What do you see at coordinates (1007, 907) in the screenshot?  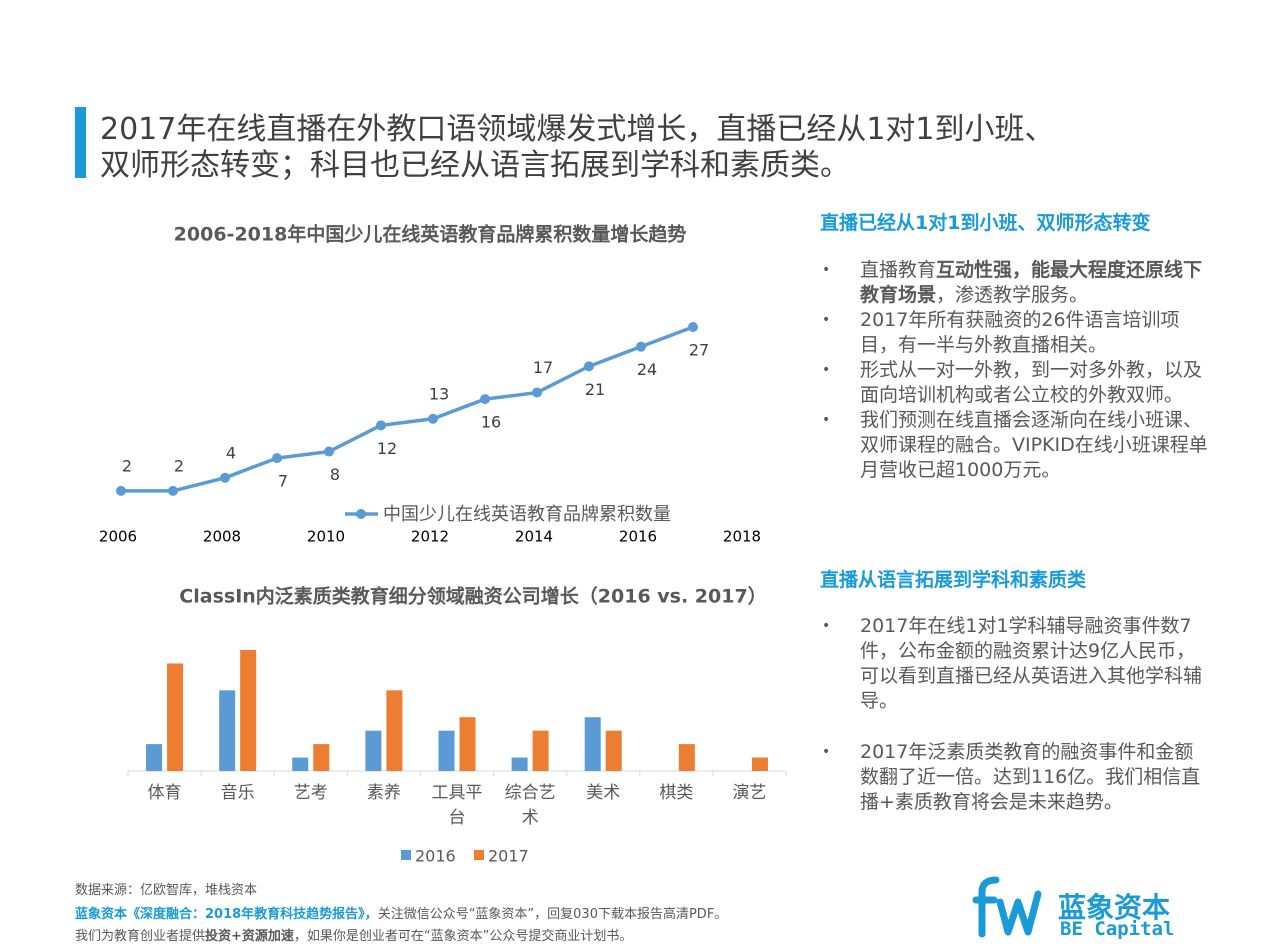 I see `logo-icon` at bounding box center [1007, 907].